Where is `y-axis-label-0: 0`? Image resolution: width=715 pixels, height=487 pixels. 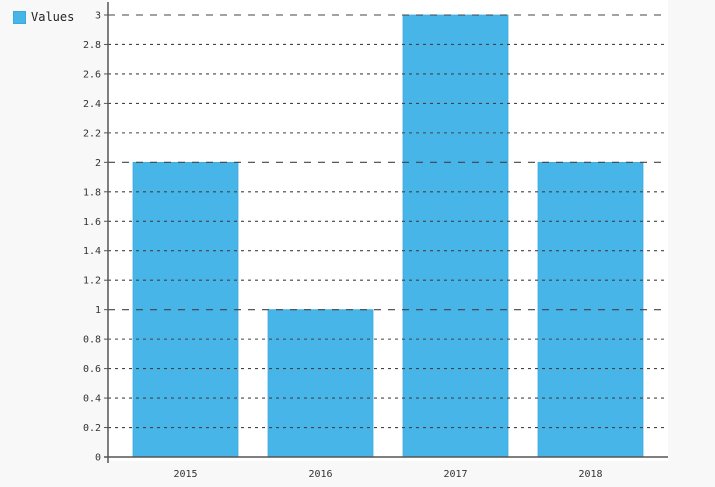 y-axis-label-0: 0 is located at coordinates (98, 458).